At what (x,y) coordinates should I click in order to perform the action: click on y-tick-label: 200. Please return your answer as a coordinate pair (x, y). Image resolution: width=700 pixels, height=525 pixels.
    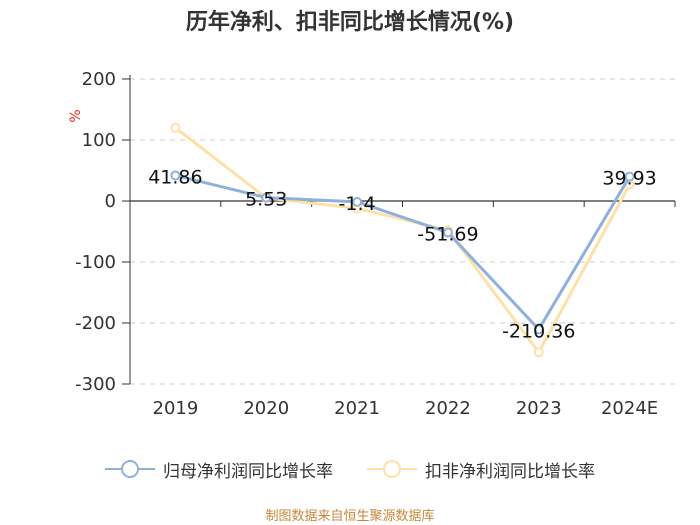
    Looking at the image, I should click on (99, 79).